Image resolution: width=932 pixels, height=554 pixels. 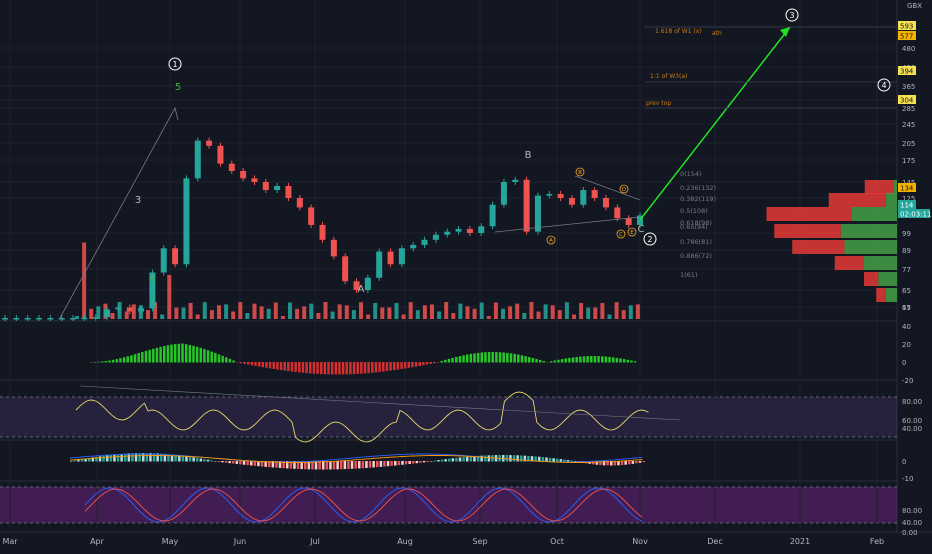 I want to click on price-tick-label: 245, so click(x=908, y=125).